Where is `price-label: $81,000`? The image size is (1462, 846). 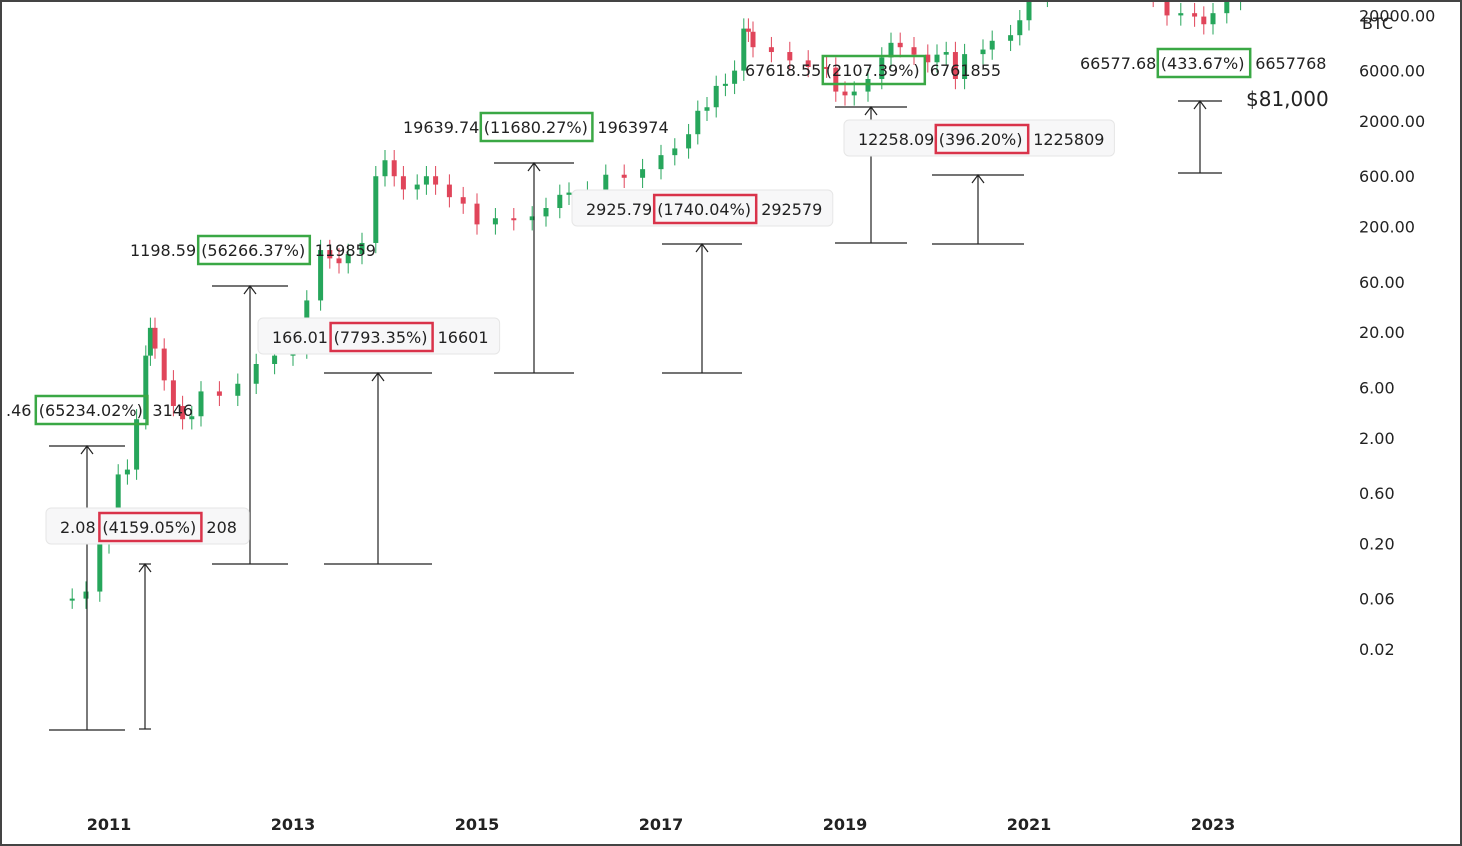
price-label: $81,000 is located at coordinates (1287, 99).